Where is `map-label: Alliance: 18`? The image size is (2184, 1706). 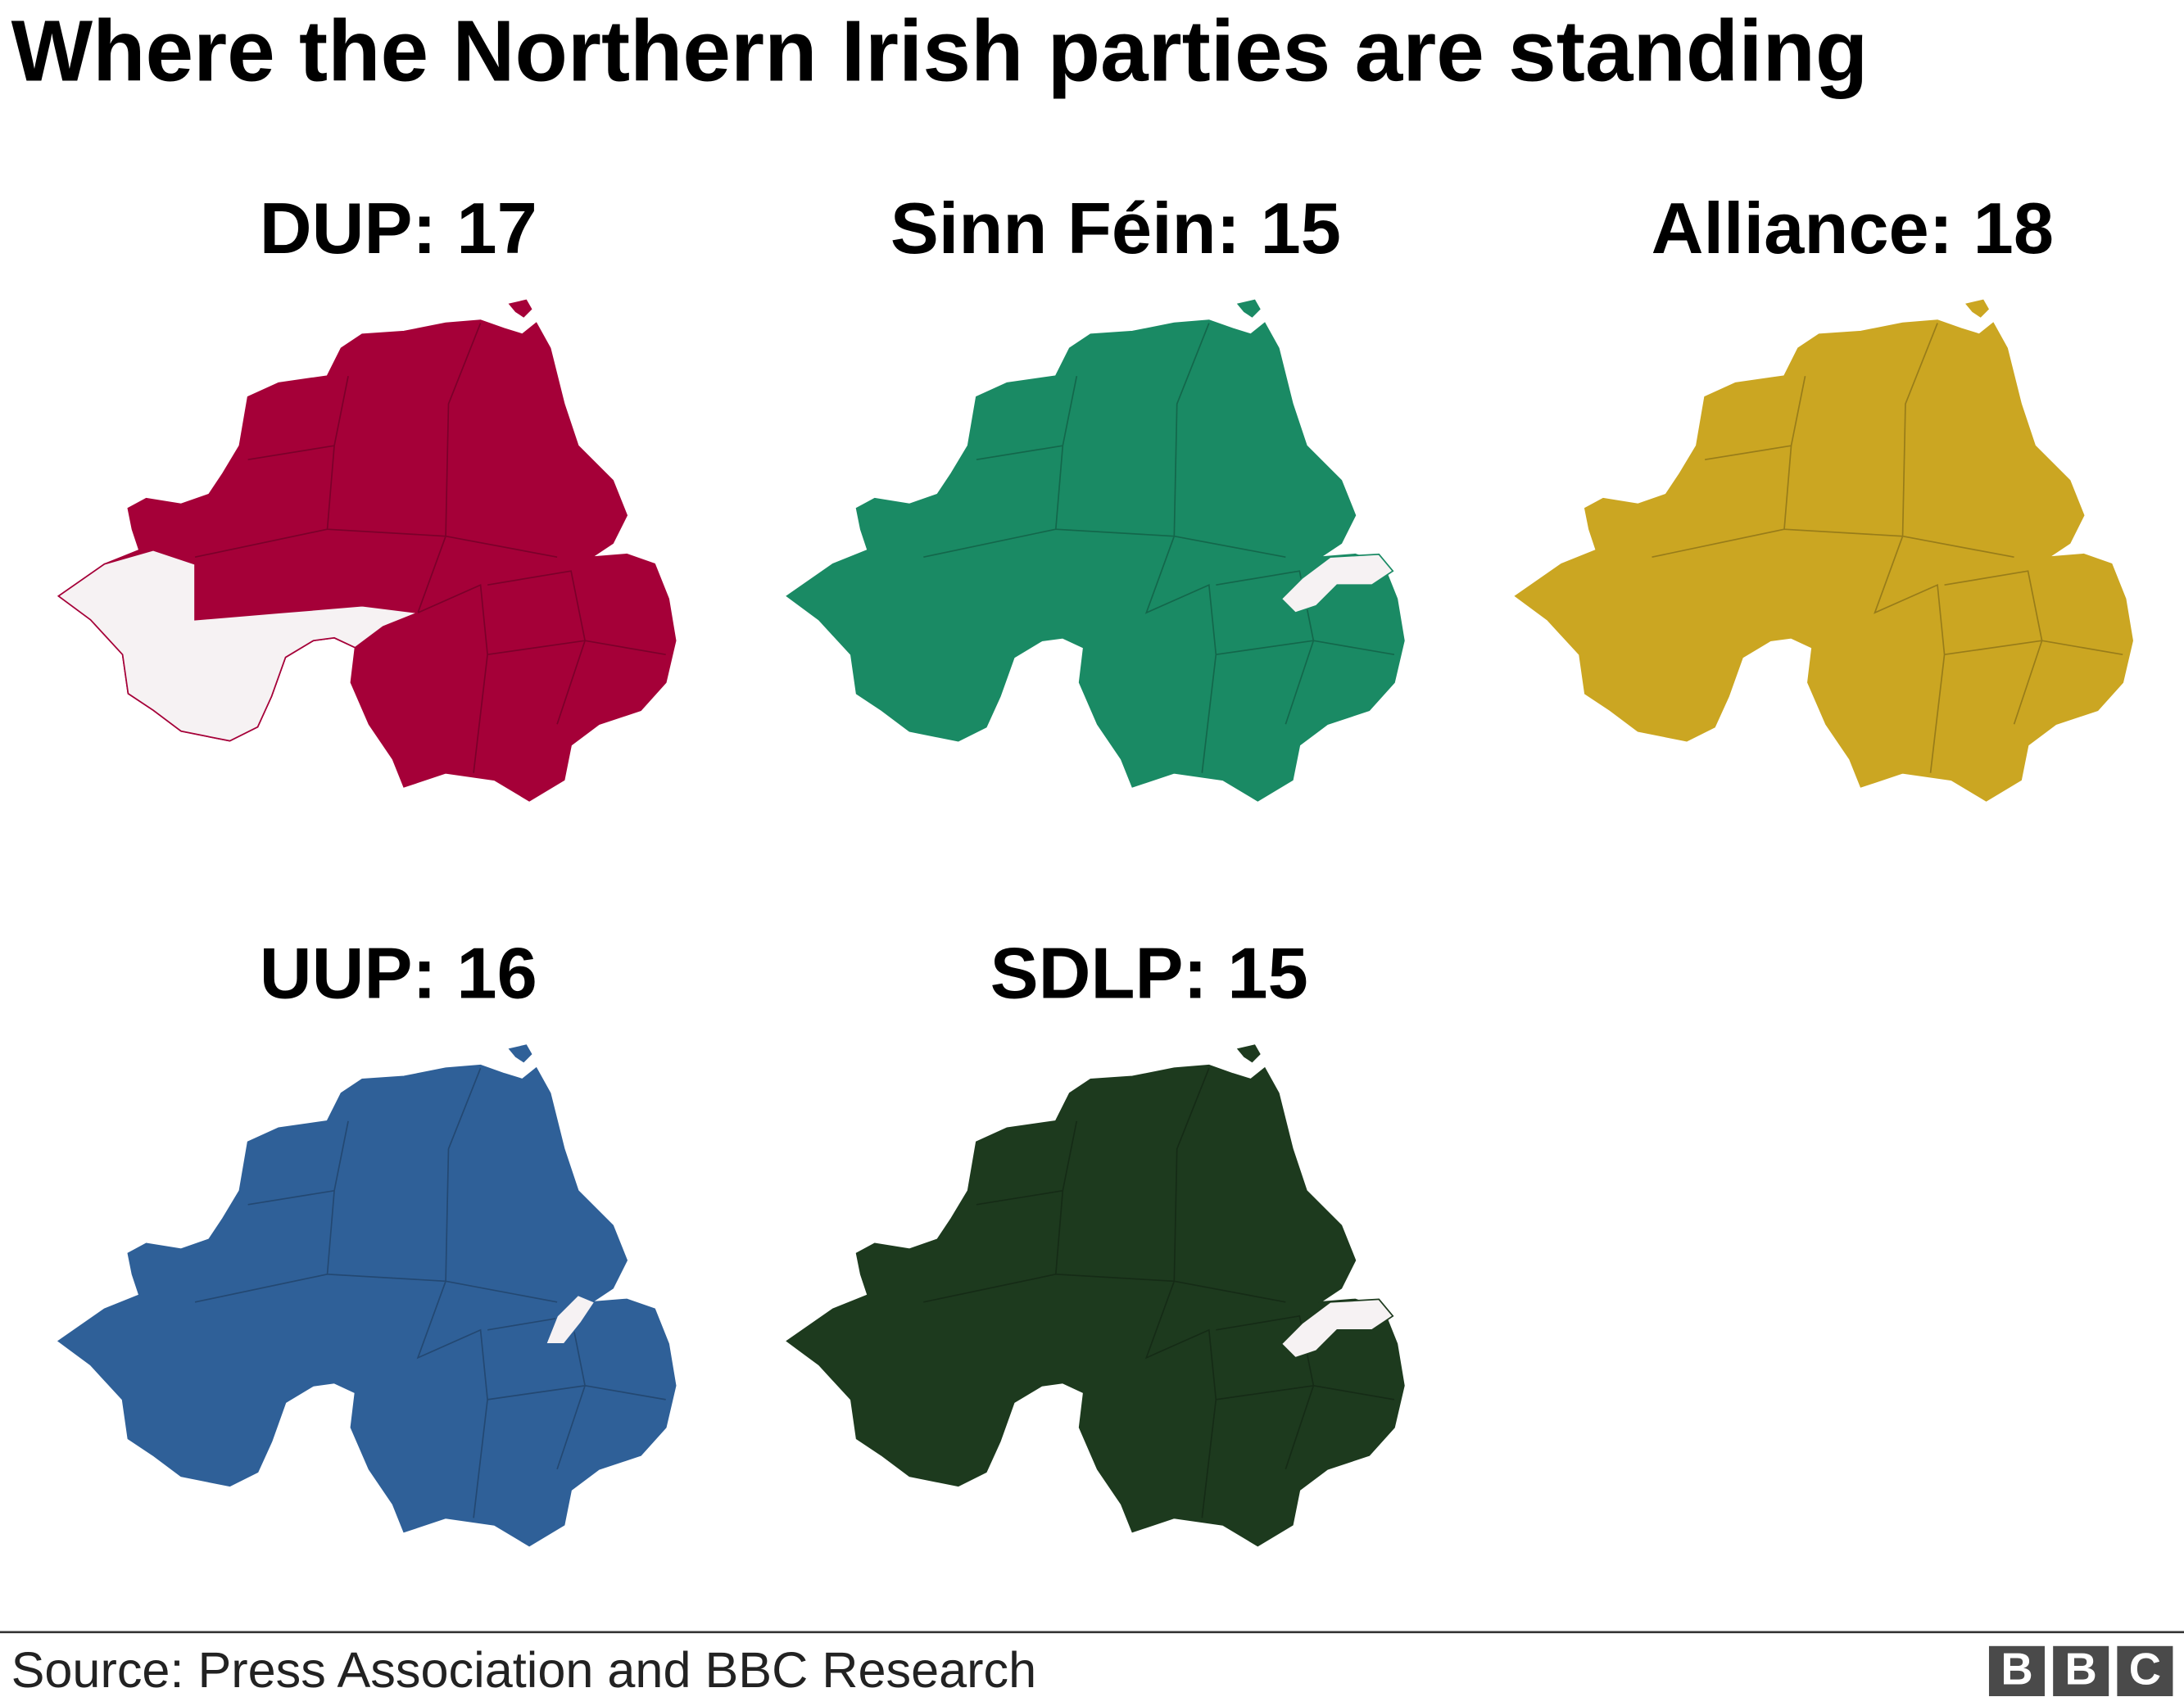
map-label: Alliance: 18 is located at coordinates (1853, 228).